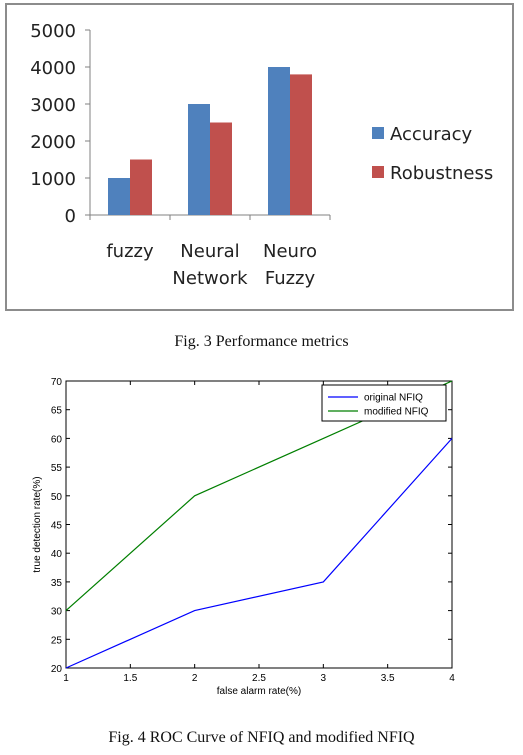 The height and width of the screenshot is (755, 523). I want to click on x-tick-label: 2, so click(195, 678).